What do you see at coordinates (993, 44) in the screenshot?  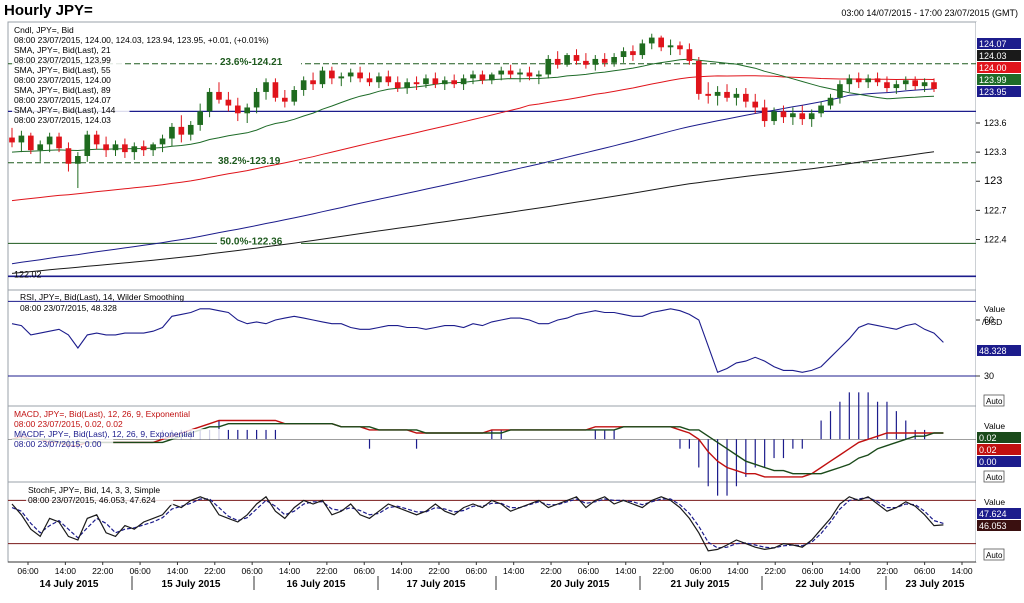 I see `price-badge-label: 124.07` at bounding box center [993, 44].